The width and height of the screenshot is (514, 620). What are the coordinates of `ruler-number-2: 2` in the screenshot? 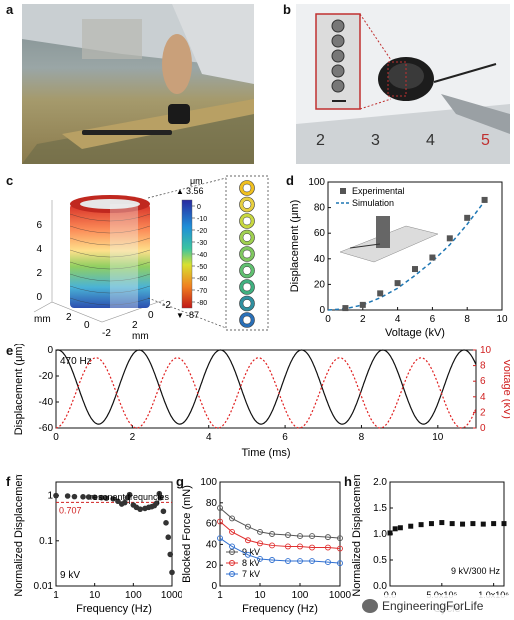 It's located at (320, 140).